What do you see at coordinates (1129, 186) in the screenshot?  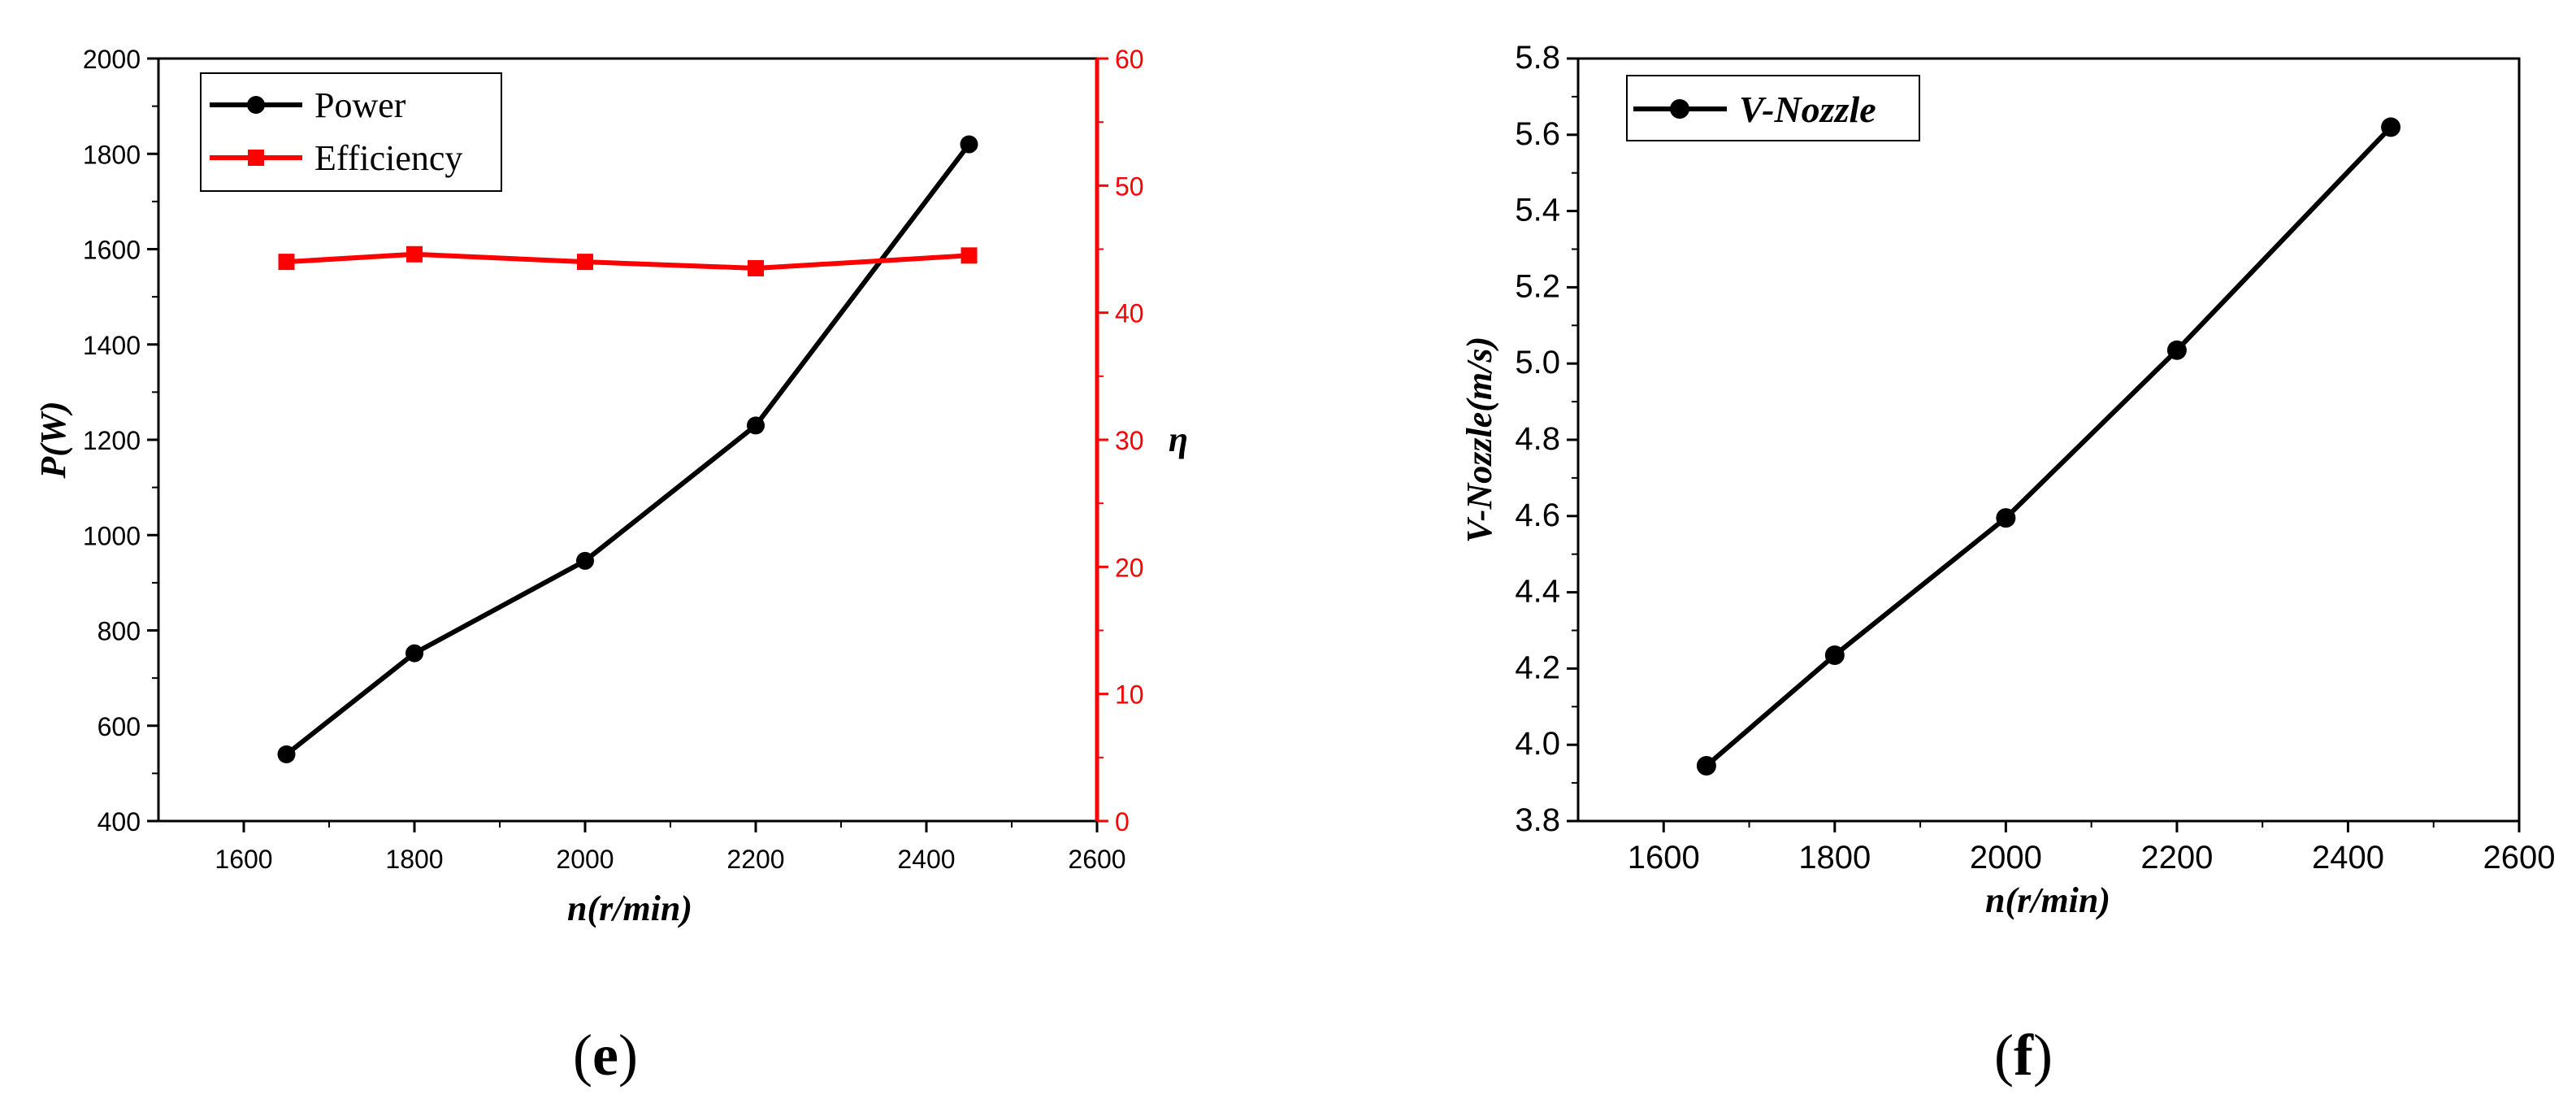 I see `y2-tick-label: 50` at bounding box center [1129, 186].